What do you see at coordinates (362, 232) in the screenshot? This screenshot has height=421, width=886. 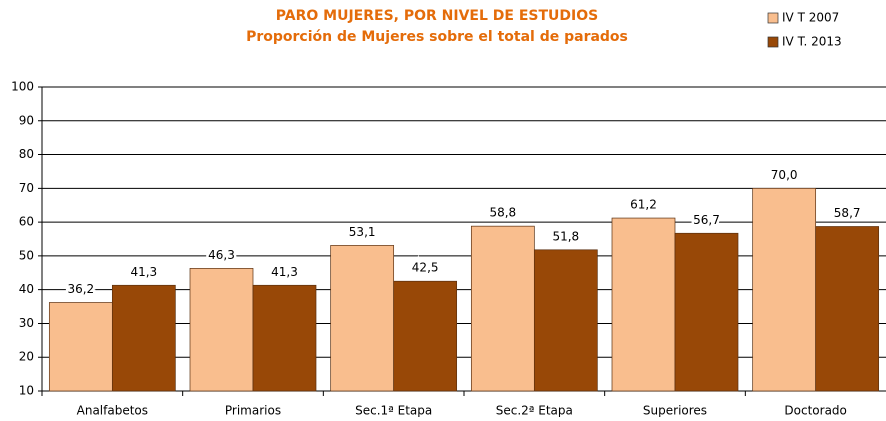 I see `data-label: 53,1` at bounding box center [362, 232].